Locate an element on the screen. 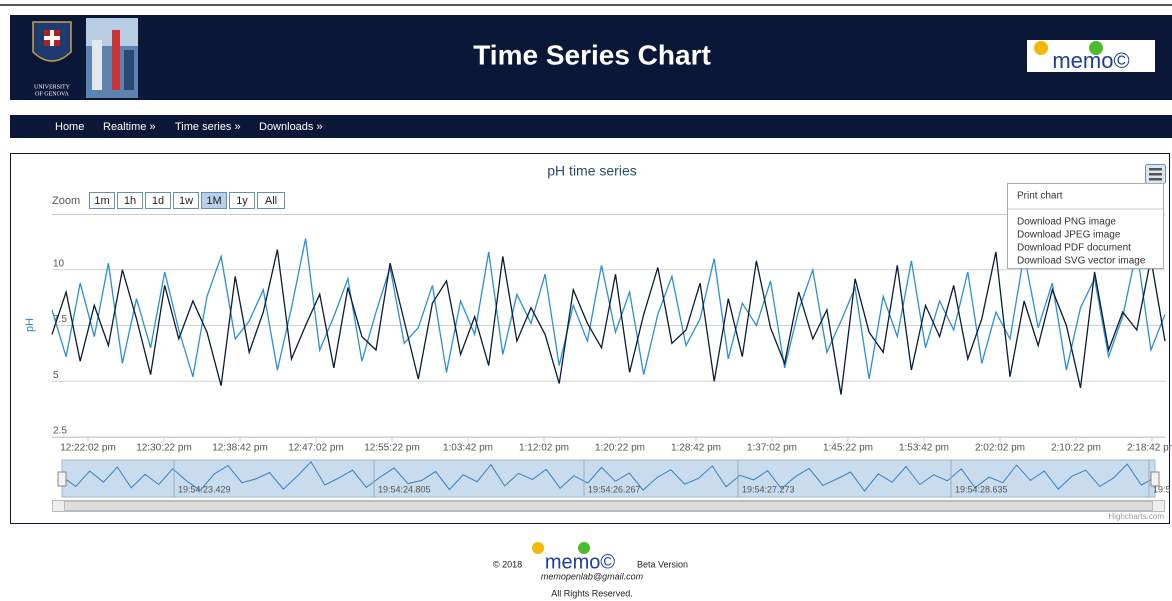 The width and height of the screenshot is (1172, 601). photo-logo is located at coordinates (112, 58).